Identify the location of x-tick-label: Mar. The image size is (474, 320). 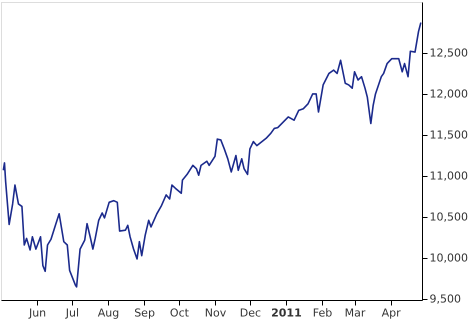
(355, 313).